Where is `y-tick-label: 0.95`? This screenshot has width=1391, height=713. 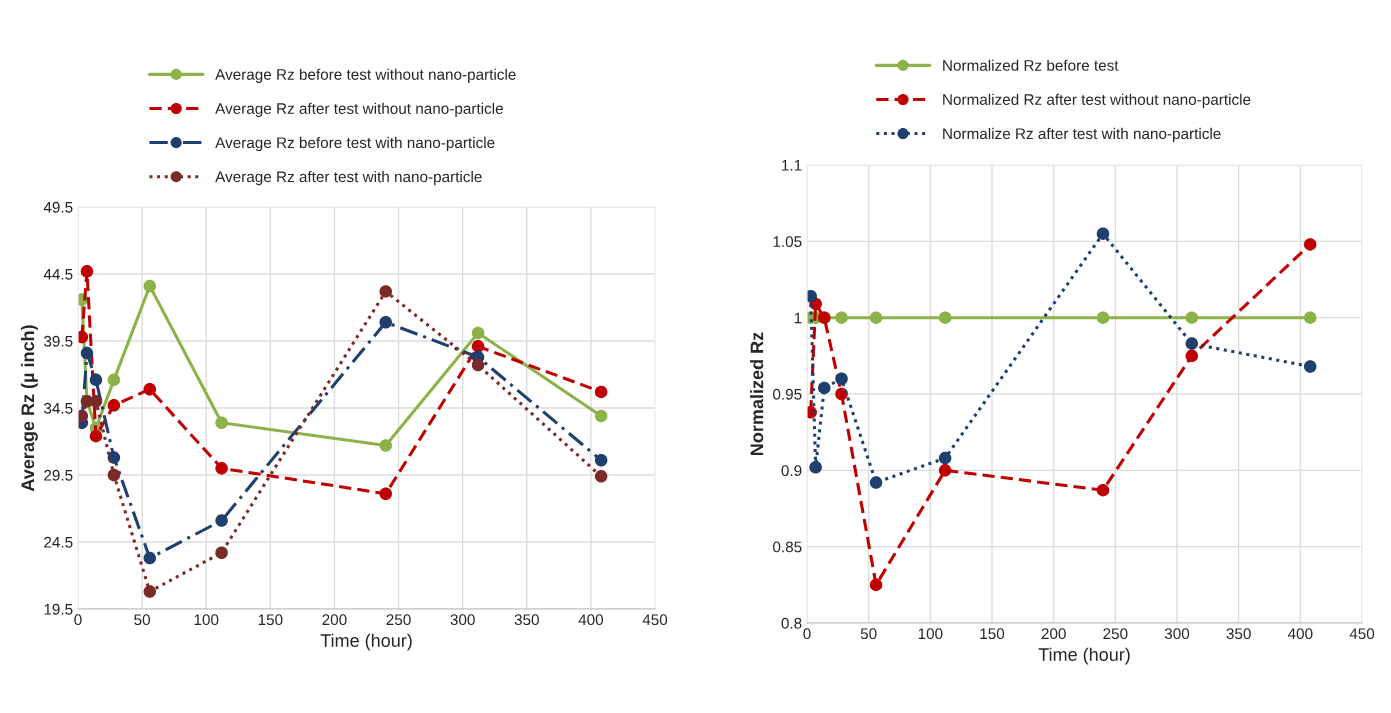
y-tick-label: 0.95 is located at coordinates (787, 394).